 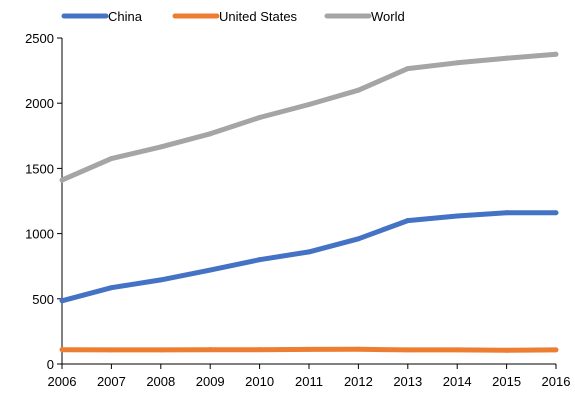 What do you see at coordinates (388, 16) in the screenshot?
I see `legend-label-world: World` at bounding box center [388, 16].